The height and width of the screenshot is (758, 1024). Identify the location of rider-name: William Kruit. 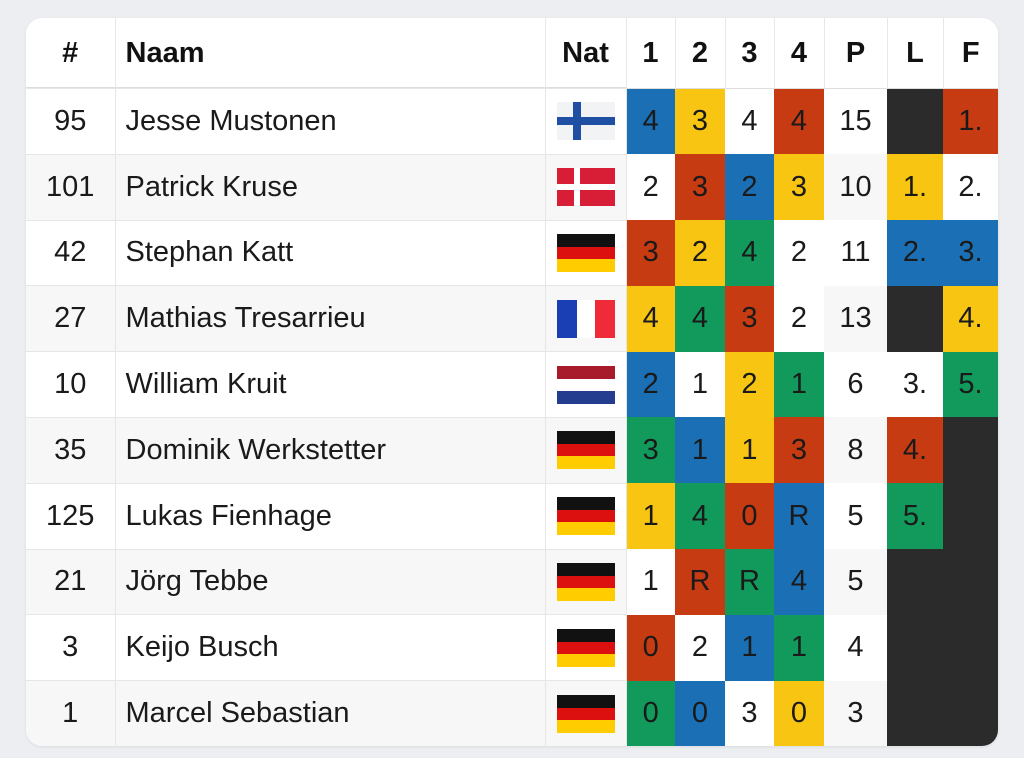
(330, 384).